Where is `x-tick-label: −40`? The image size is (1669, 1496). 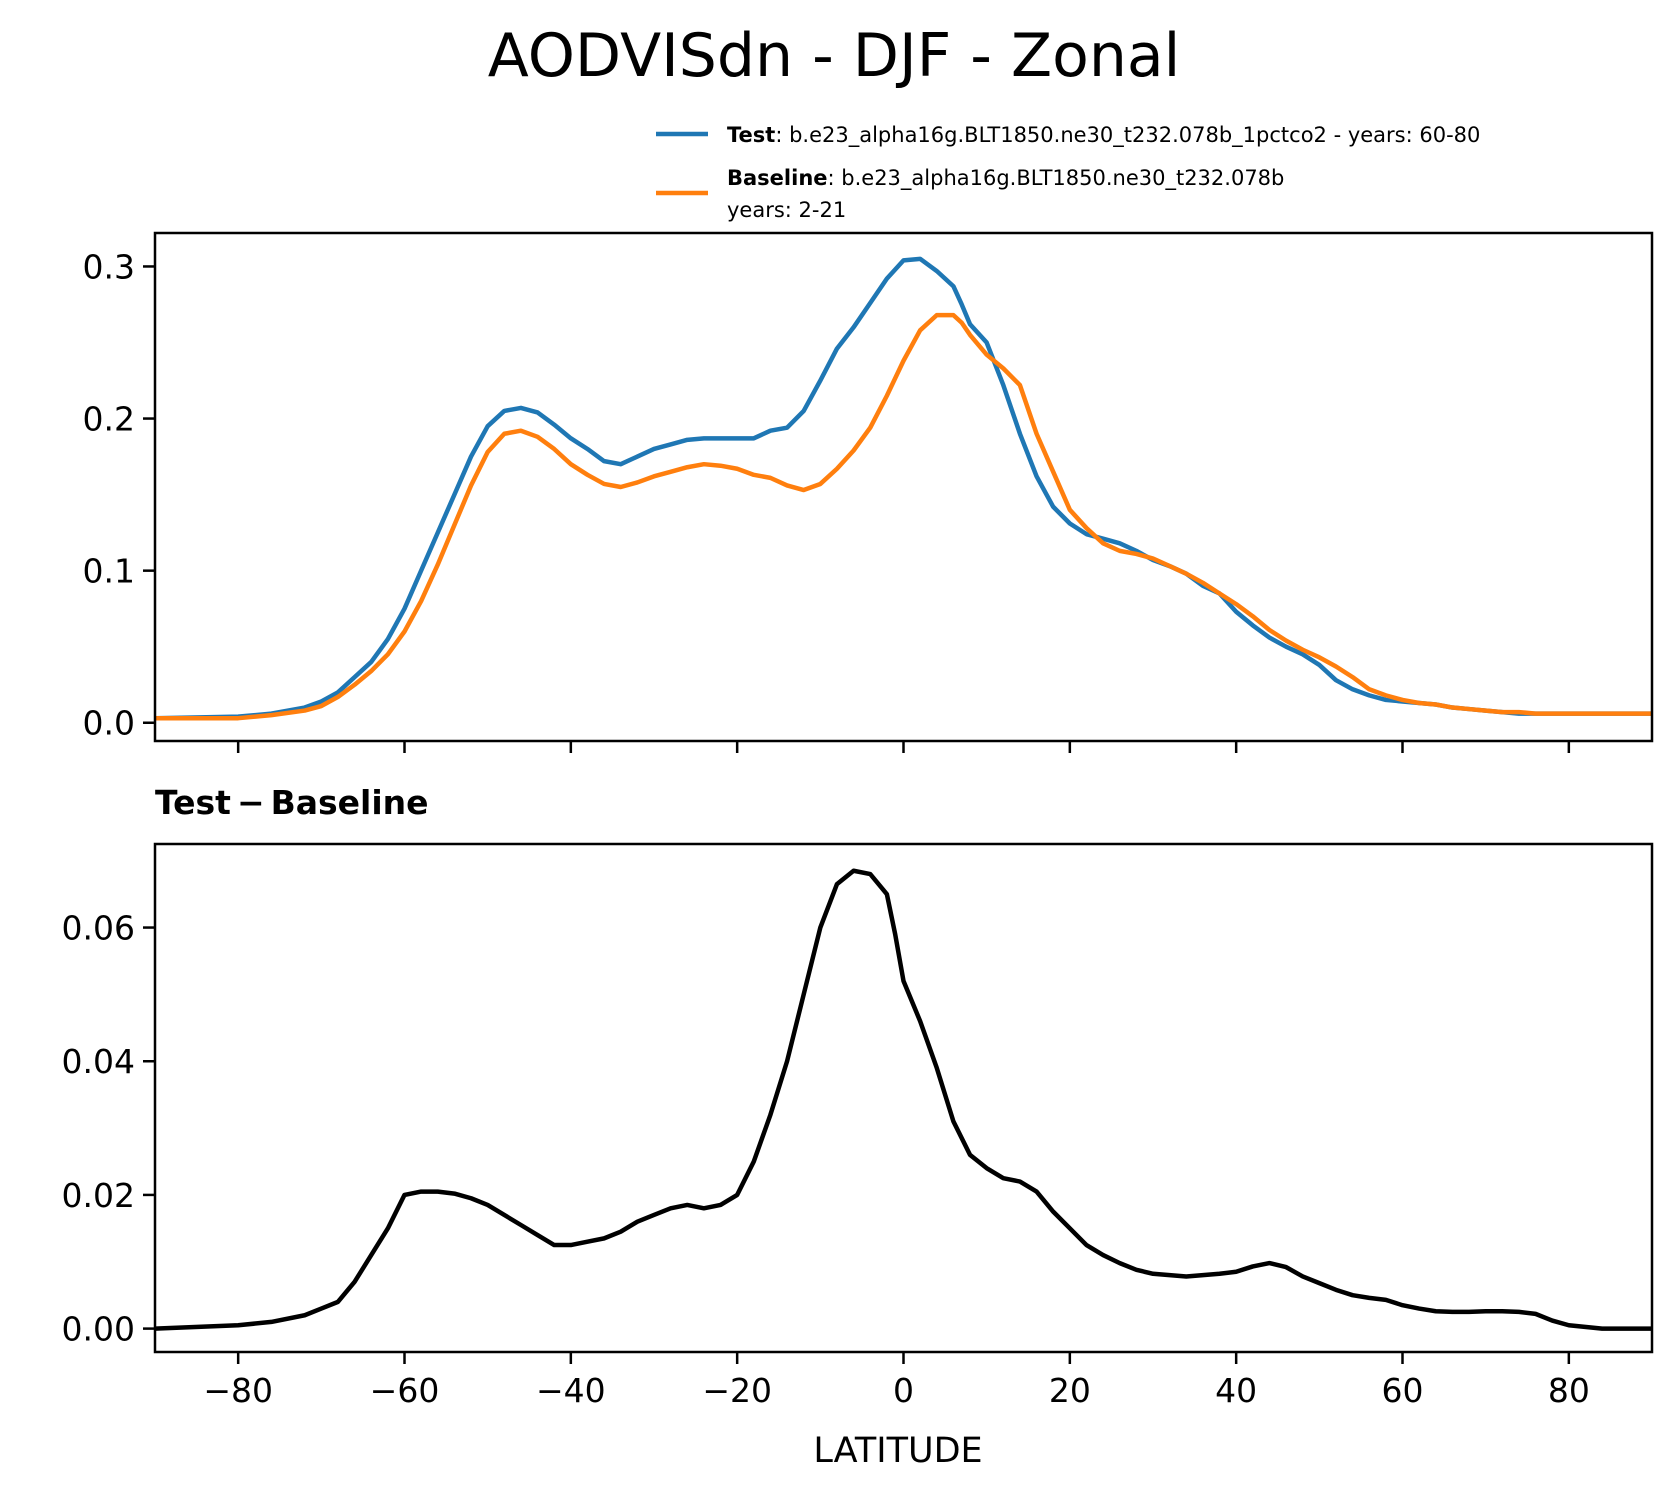 x-tick-label: −40 is located at coordinates (571, 1390).